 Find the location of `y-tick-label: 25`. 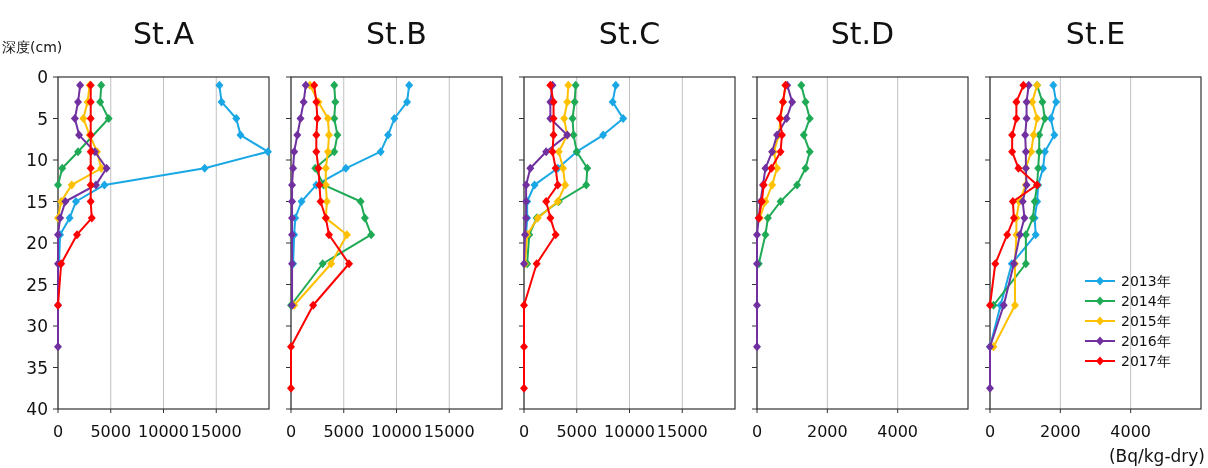

y-tick-label: 25 is located at coordinates (37, 284).